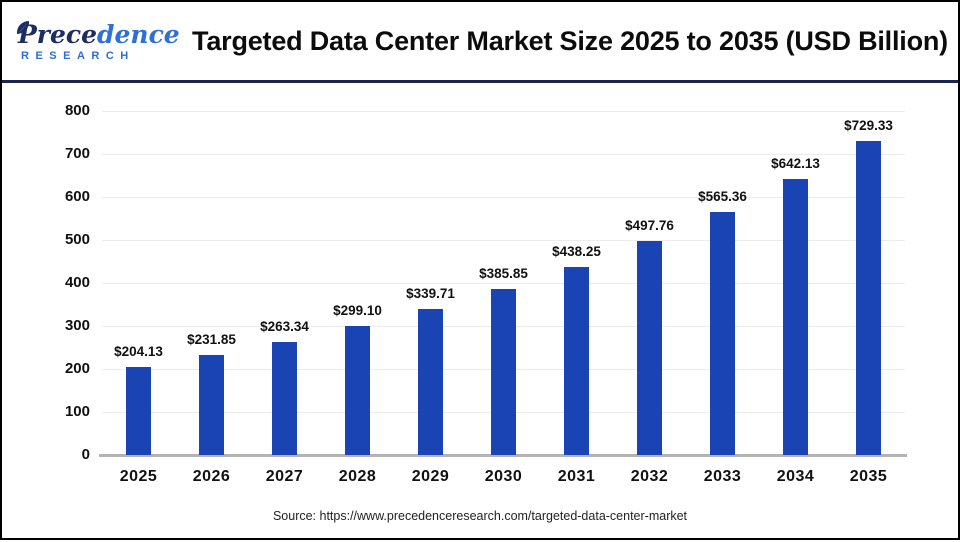 This screenshot has height=542, width=960. I want to click on bar-value-label: $231.85, so click(211, 340).